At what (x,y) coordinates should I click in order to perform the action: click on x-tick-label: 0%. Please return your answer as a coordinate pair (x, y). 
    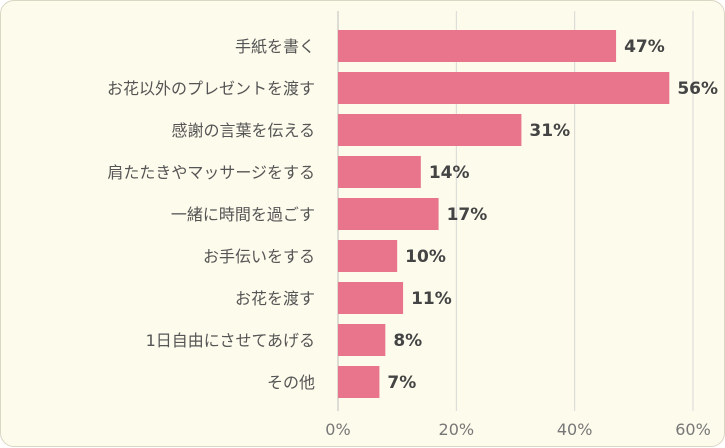
    Looking at the image, I should click on (337, 429).